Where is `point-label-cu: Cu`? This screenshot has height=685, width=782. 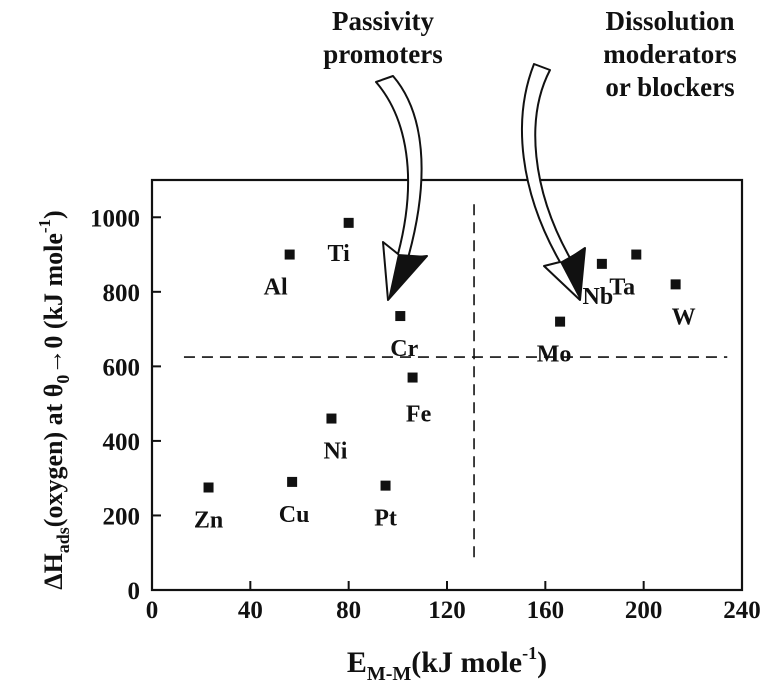 point-label-cu: Cu is located at coordinates (294, 515).